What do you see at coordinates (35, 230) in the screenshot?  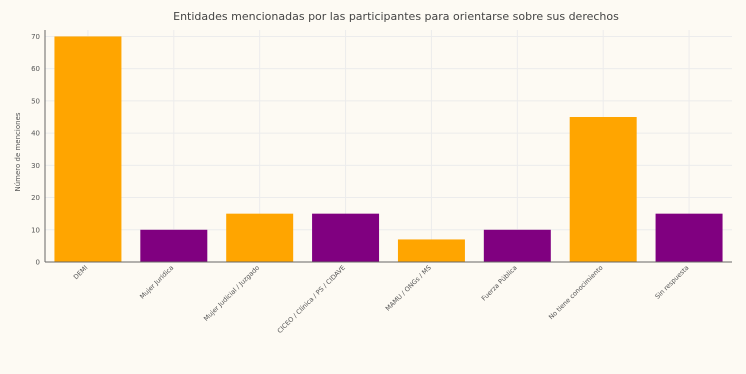 I see `y-tick-label: 10` at bounding box center [35, 230].